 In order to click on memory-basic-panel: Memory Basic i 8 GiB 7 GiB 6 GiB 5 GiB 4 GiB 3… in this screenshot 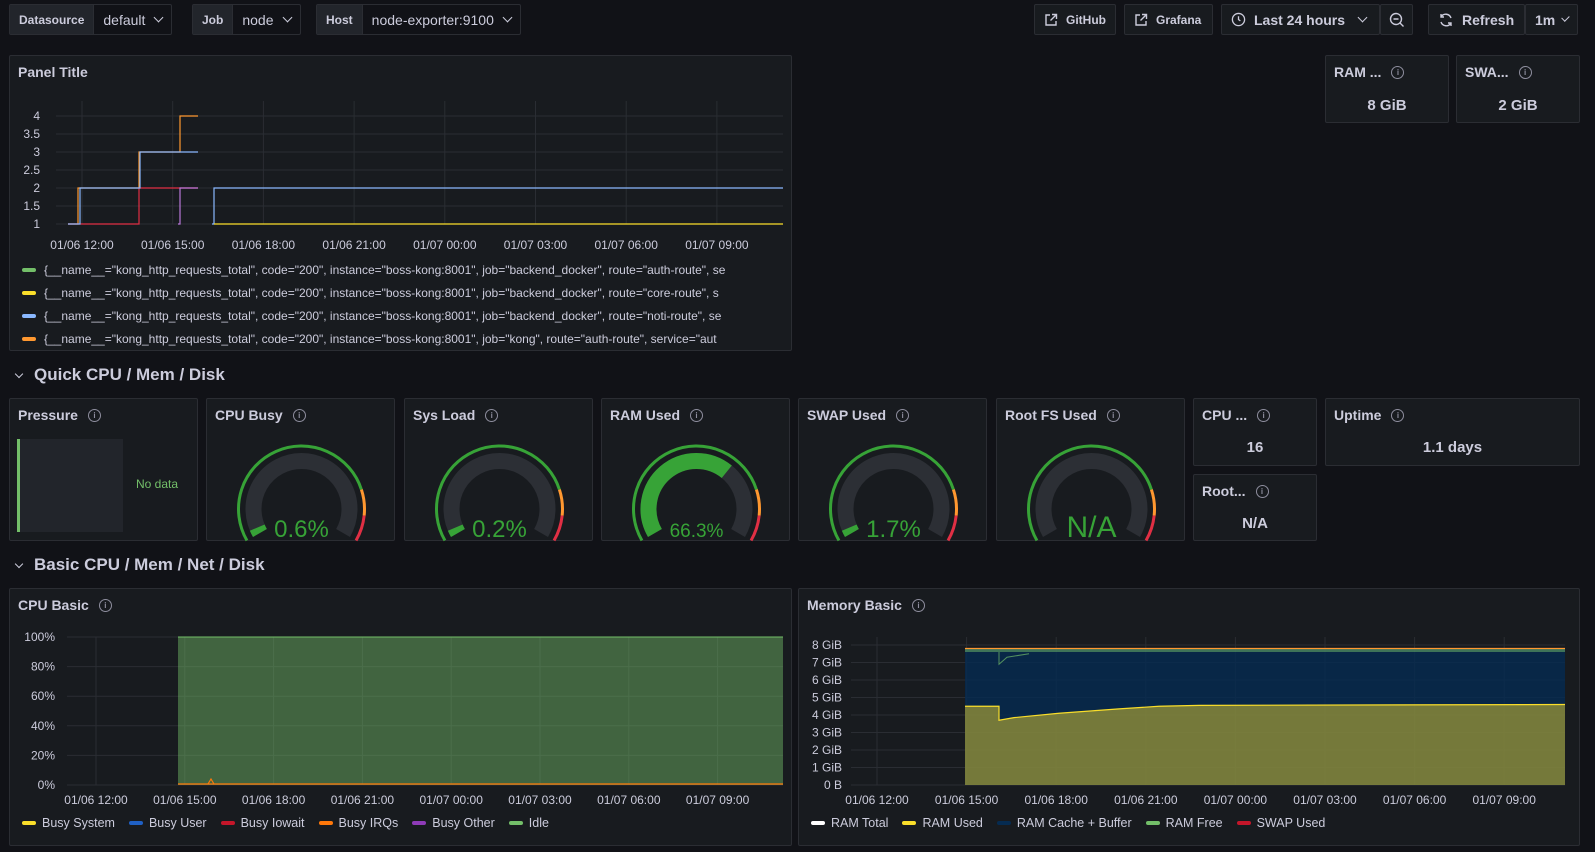, I will do `click(1189, 717)`.